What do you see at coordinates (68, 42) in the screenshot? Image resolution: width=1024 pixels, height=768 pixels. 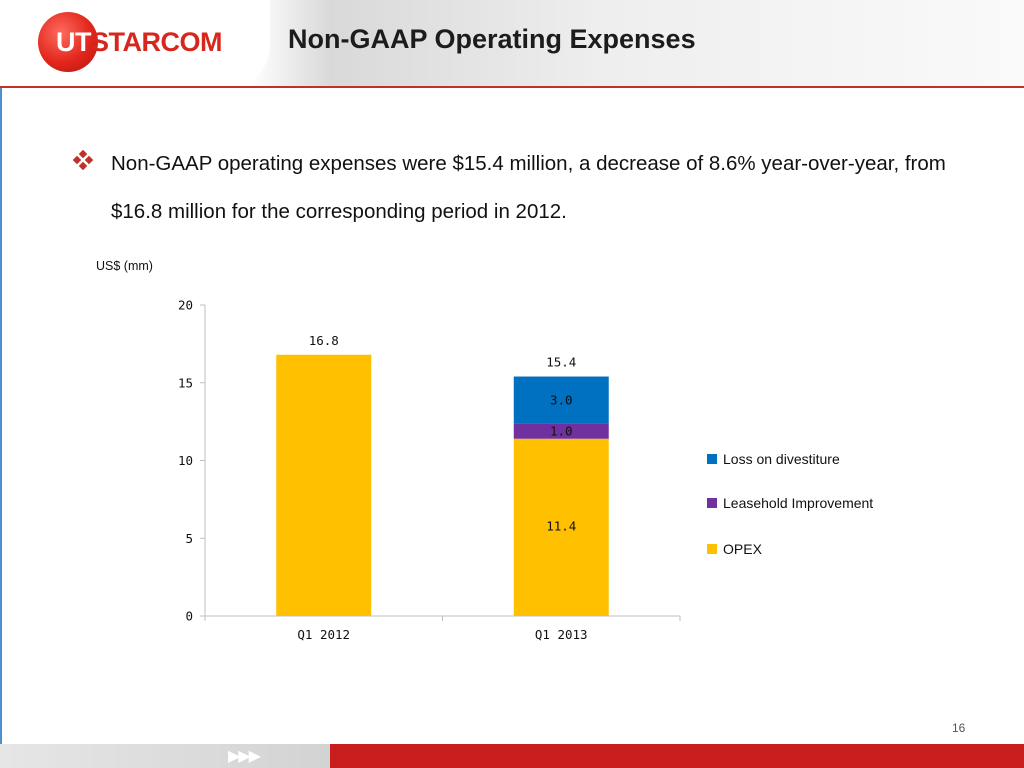 I see `logo-circle-icon` at bounding box center [68, 42].